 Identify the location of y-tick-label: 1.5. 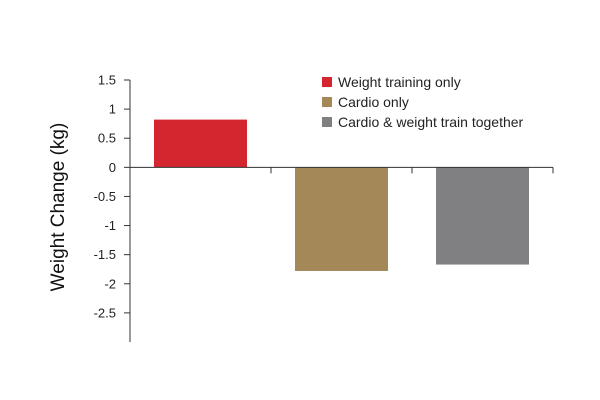
(107, 80).